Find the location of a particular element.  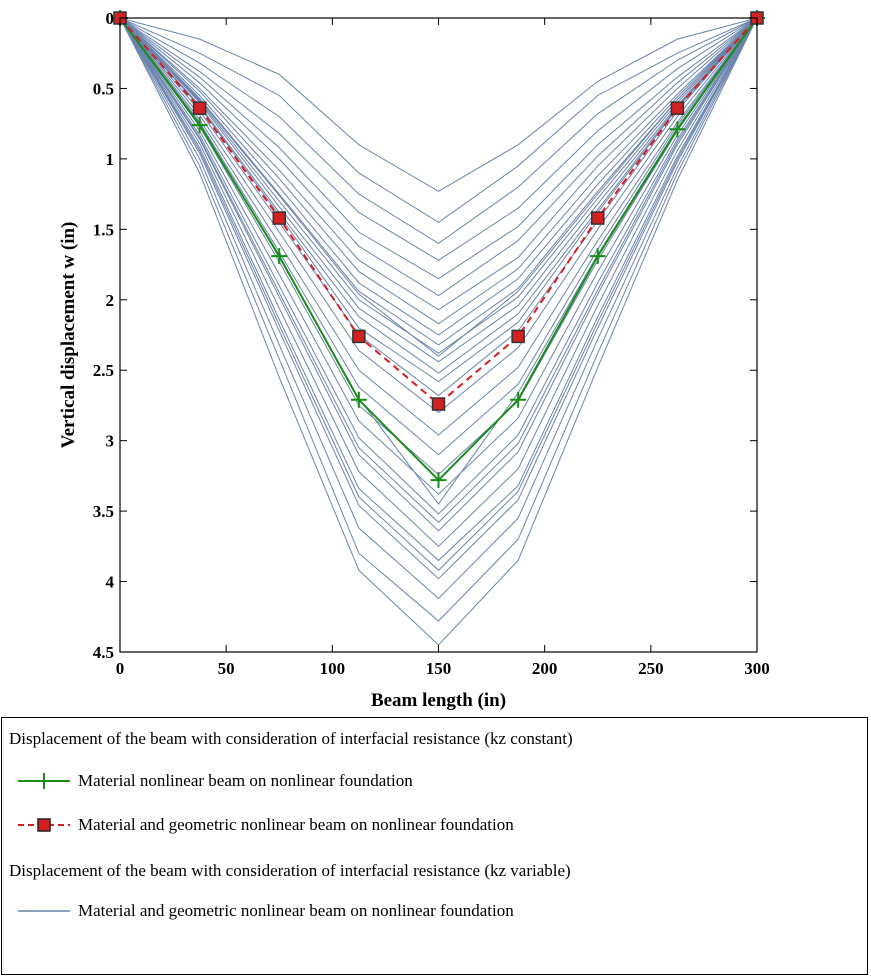

x-tick-label: 50 is located at coordinates (226, 668).